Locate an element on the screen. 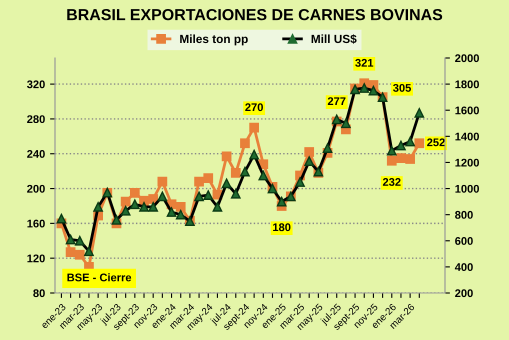 This screenshot has width=509, height=340. y-tick-label: 320 is located at coordinates (35, 84).